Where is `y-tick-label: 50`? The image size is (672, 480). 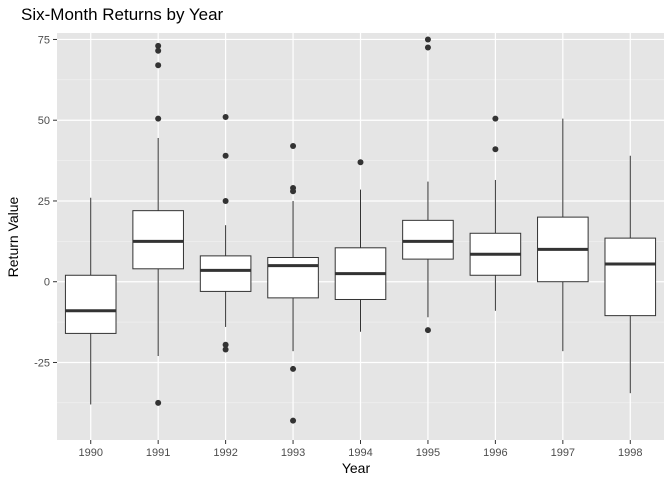 y-tick-label: 50 is located at coordinates (44, 121).